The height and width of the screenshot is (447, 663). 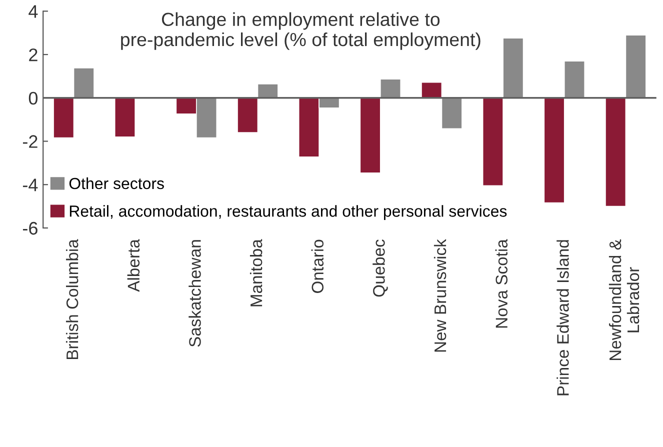 I want to click on x-tick-label: British Columbia, so click(x=72, y=299).